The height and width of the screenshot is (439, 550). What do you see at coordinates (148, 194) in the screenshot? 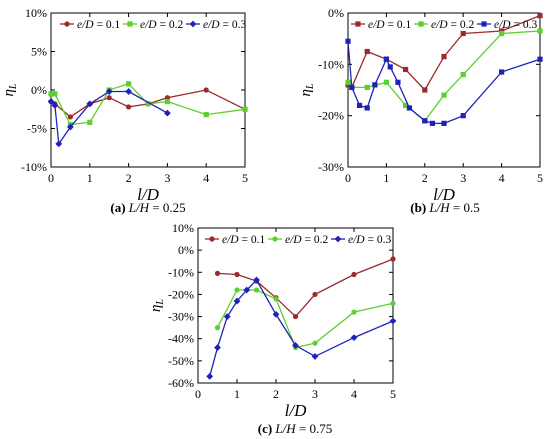
I see `x-axis-label: l/D` at bounding box center [148, 194].